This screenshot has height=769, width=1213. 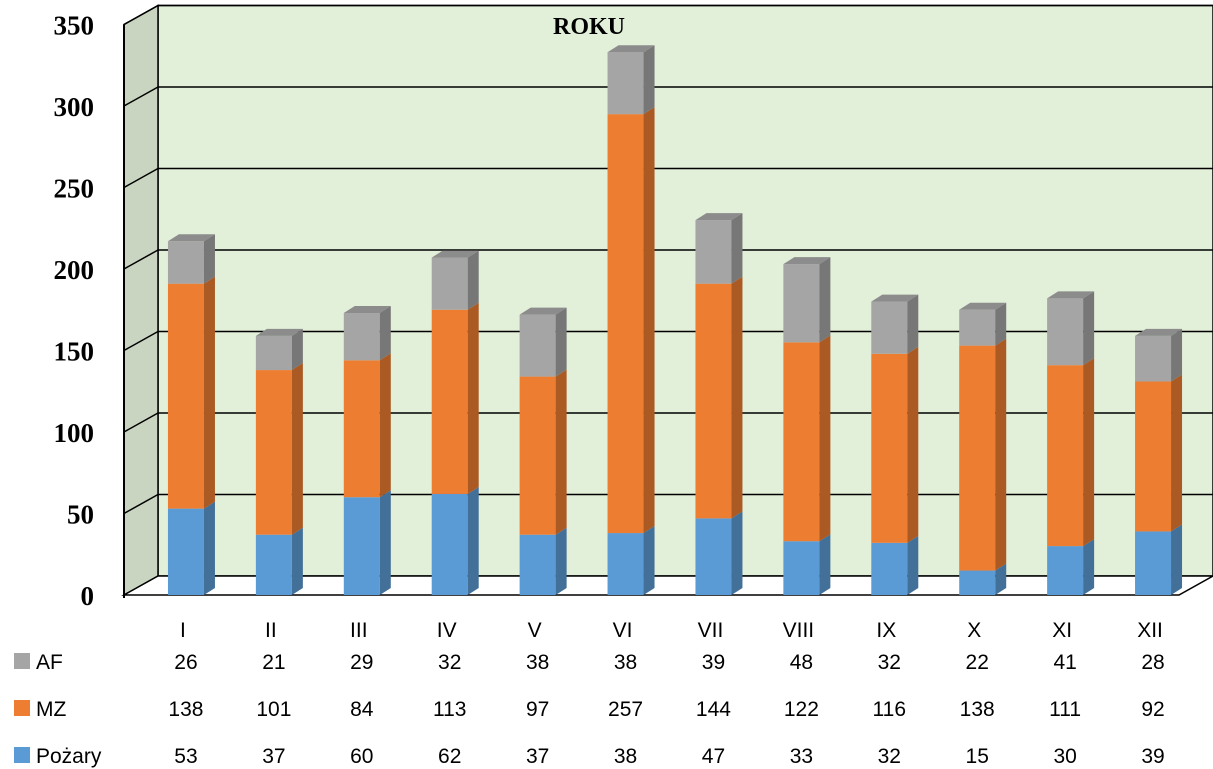 I want to click on table-cell-value: 257, so click(x=625, y=709).